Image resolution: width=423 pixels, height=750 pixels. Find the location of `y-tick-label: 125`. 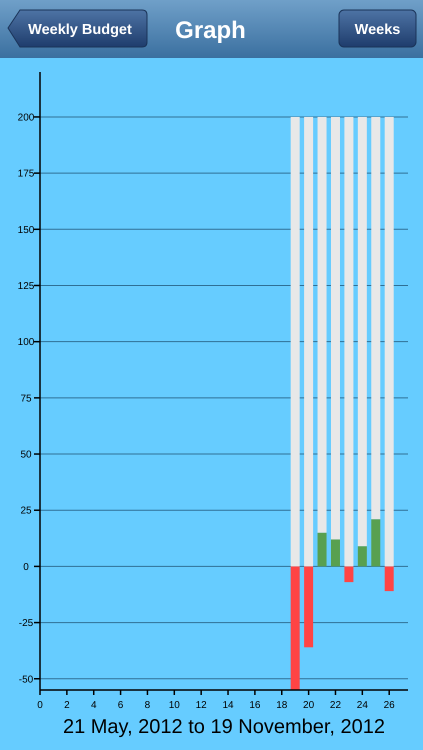

y-tick-label: 125 is located at coordinates (26, 286).